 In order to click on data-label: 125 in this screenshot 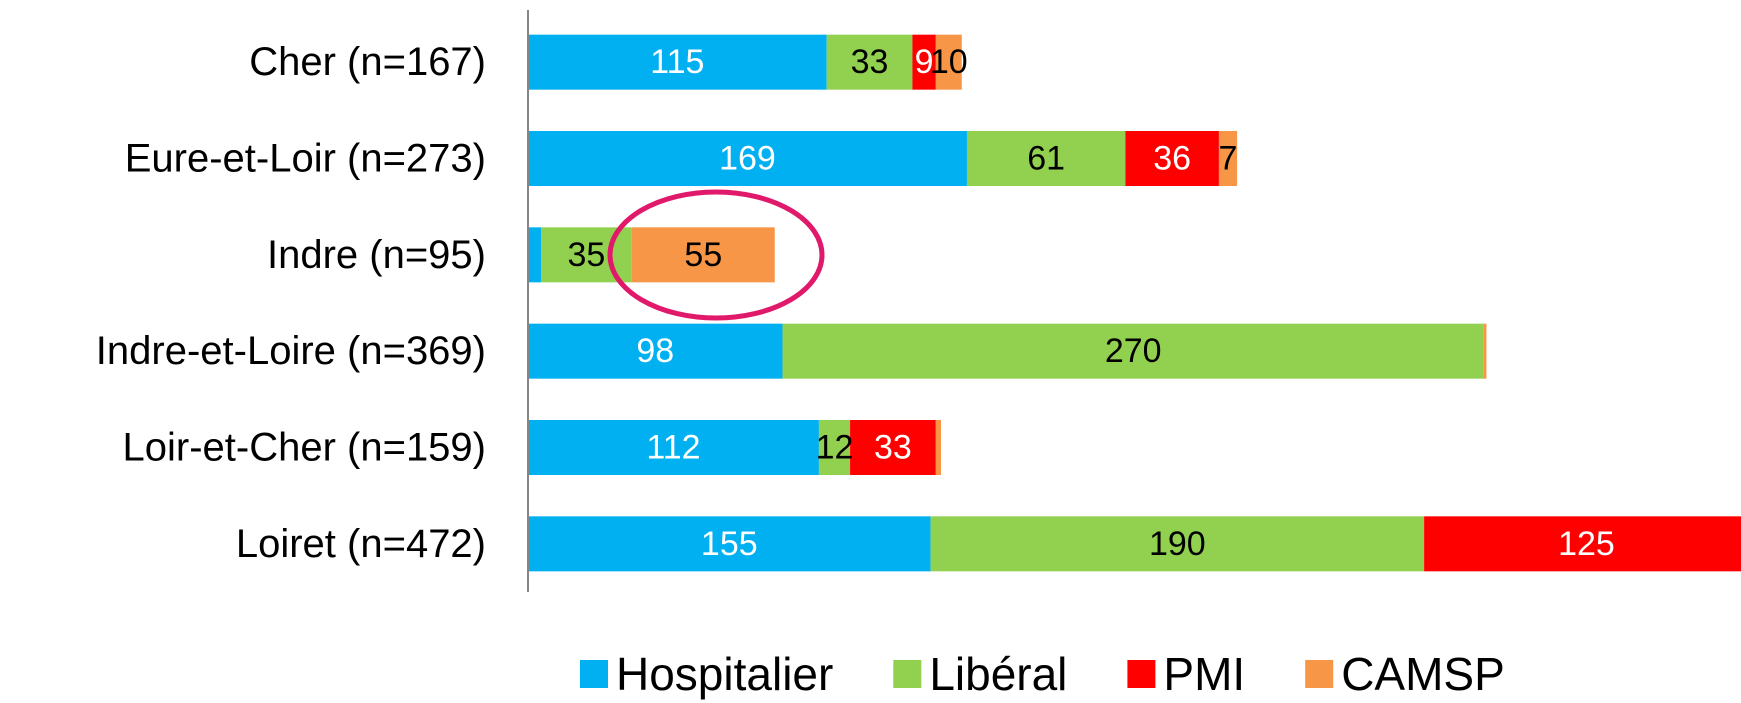, I will do `click(1586, 544)`.